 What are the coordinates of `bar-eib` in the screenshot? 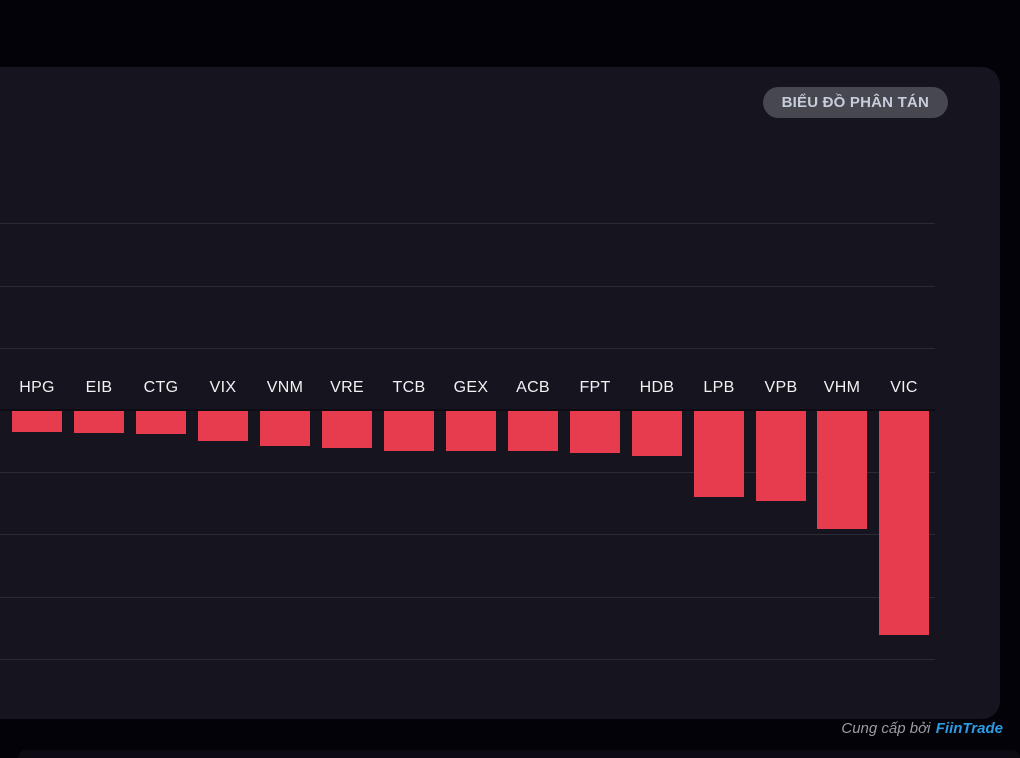 It's located at (99, 422).